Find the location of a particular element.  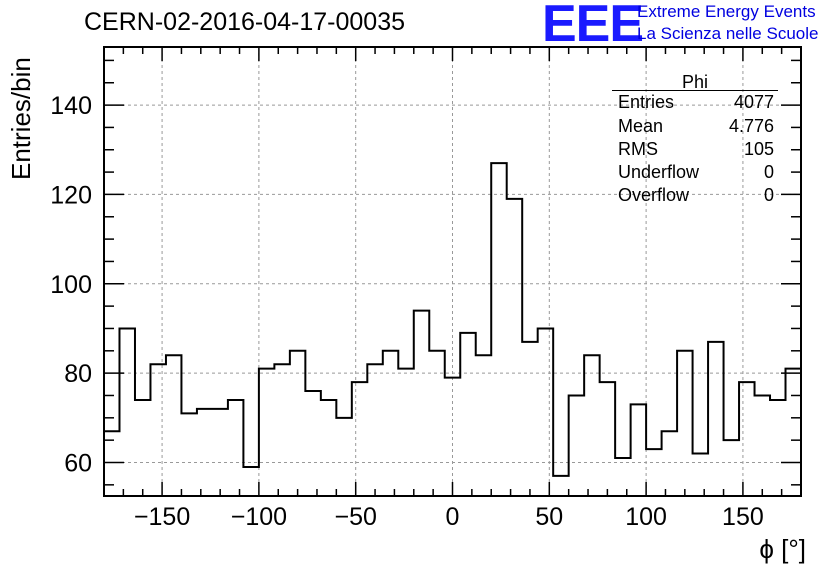

stat-value: 4077 is located at coordinates (753, 102).